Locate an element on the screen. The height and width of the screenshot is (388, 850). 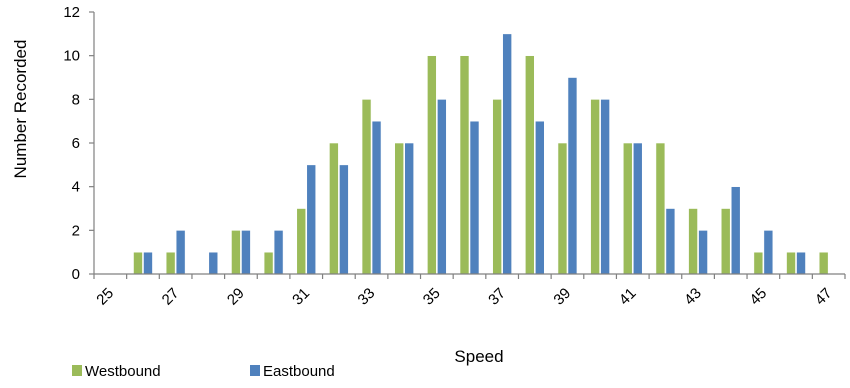
x-tick-label: 25 is located at coordinates (105, 297).